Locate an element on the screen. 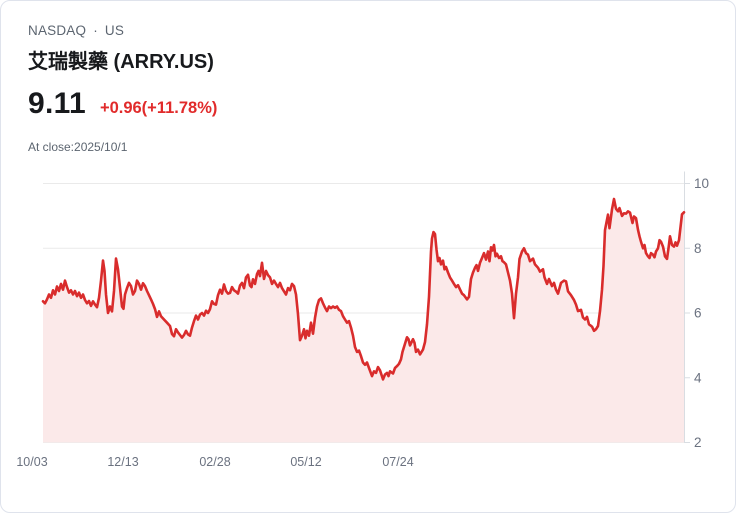  quote-header: NASDAQ · US 艾瑞製藥 (ARRY.US) is located at coordinates (121, 48).